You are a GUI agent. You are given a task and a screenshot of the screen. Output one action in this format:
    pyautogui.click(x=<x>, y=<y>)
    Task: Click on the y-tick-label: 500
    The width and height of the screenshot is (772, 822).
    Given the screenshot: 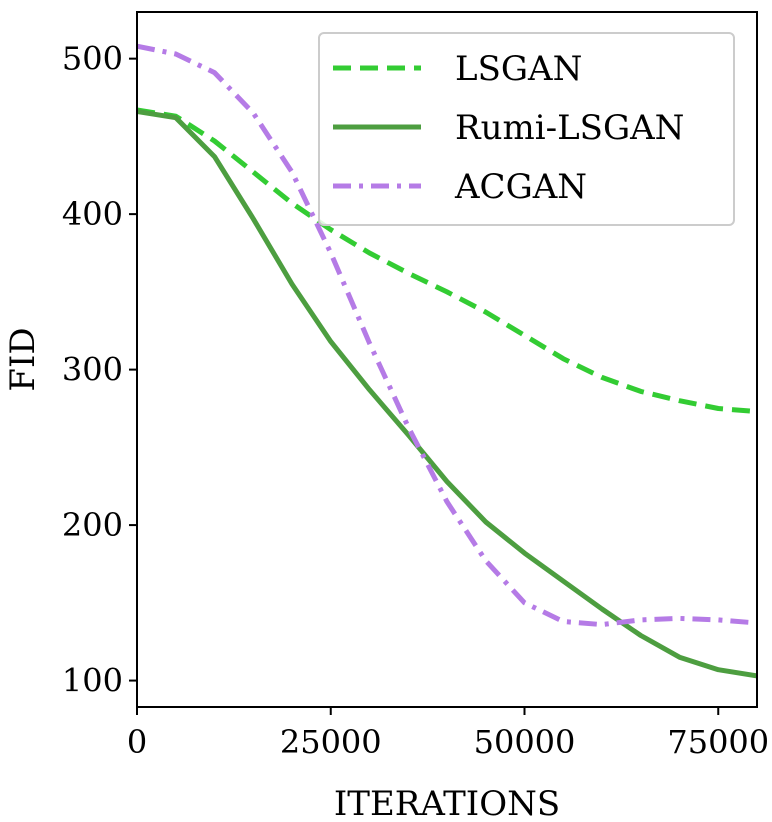 What is the action you would take?
    pyautogui.click(x=92, y=59)
    